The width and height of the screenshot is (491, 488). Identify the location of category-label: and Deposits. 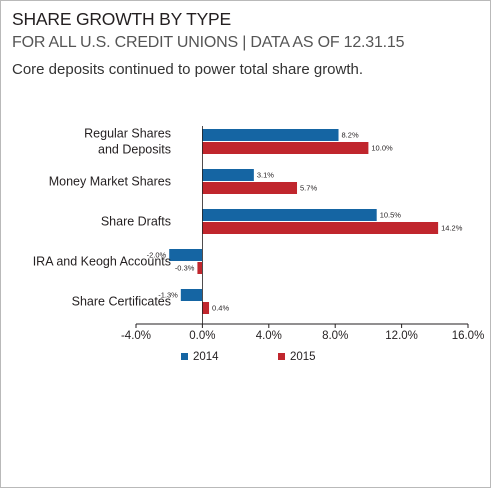
(134, 150).